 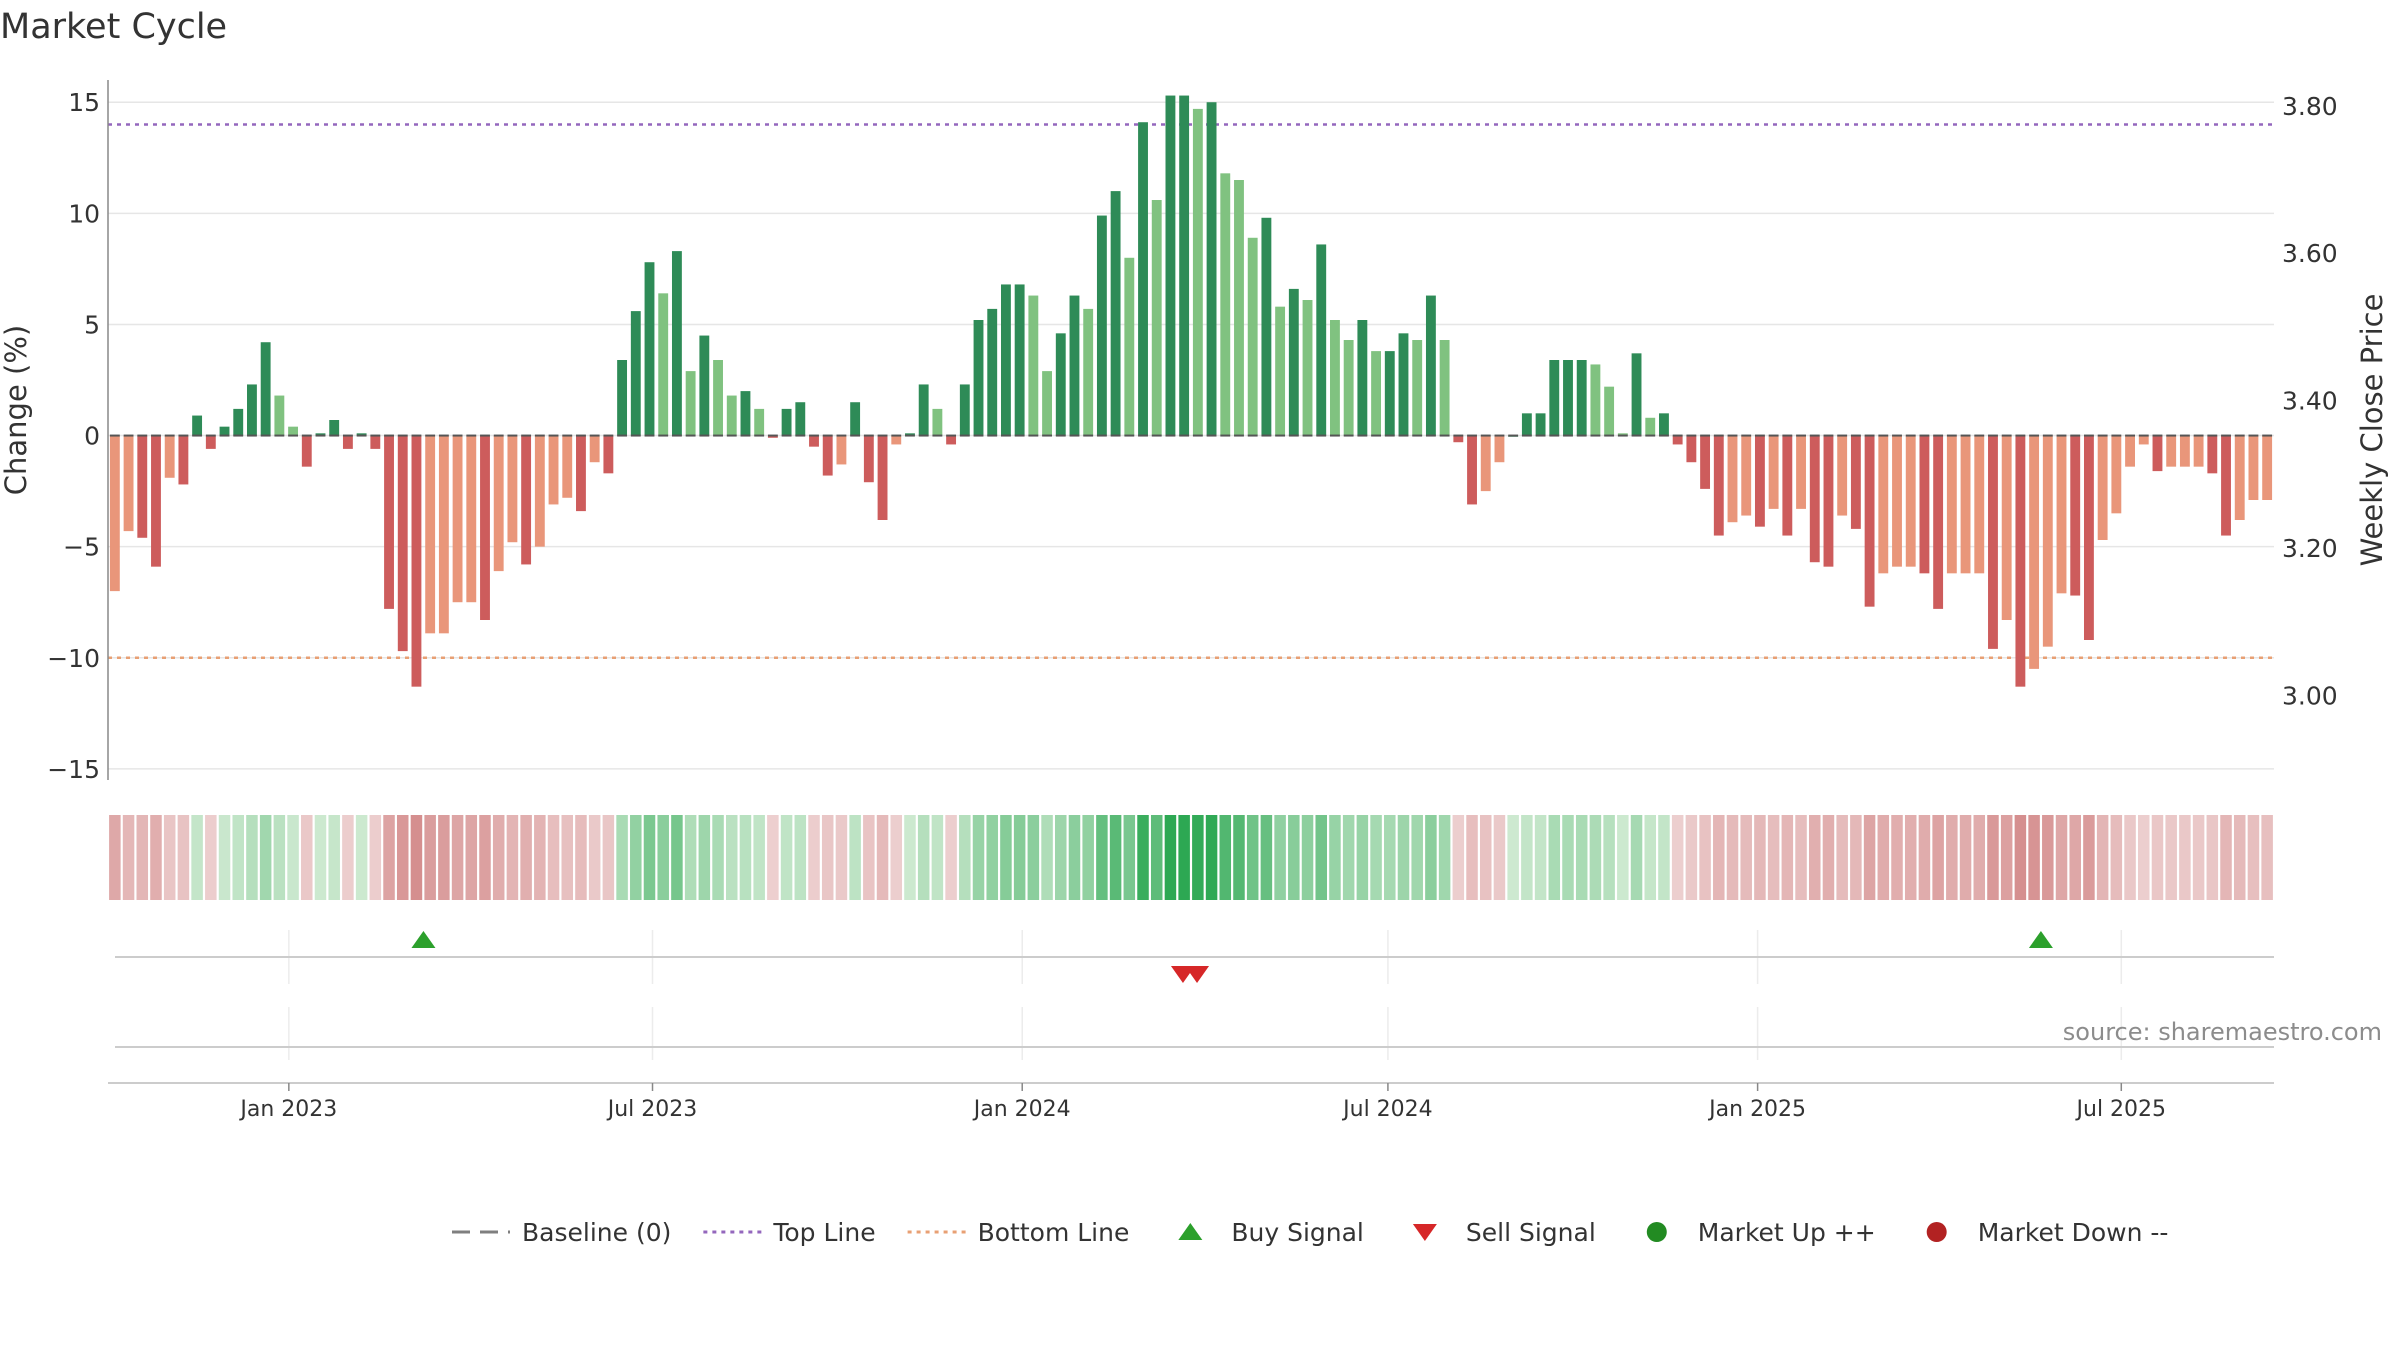 What do you see at coordinates (1756, 1109) in the screenshot?
I see `x-tick-label: Jan 2025` at bounding box center [1756, 1109].